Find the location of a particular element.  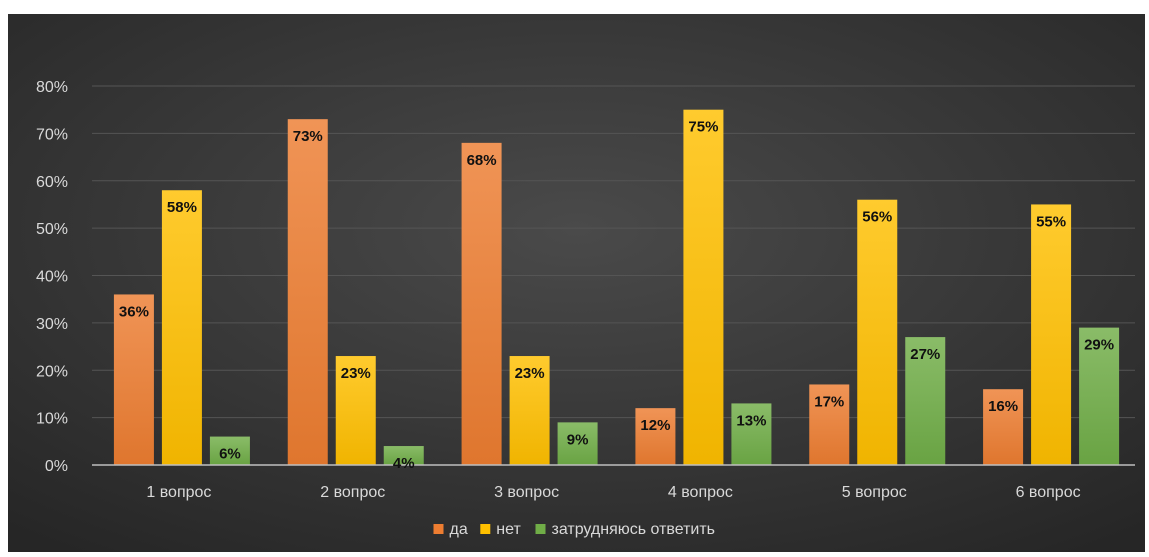

data-label: 6% is located at coordinates (230, 454).